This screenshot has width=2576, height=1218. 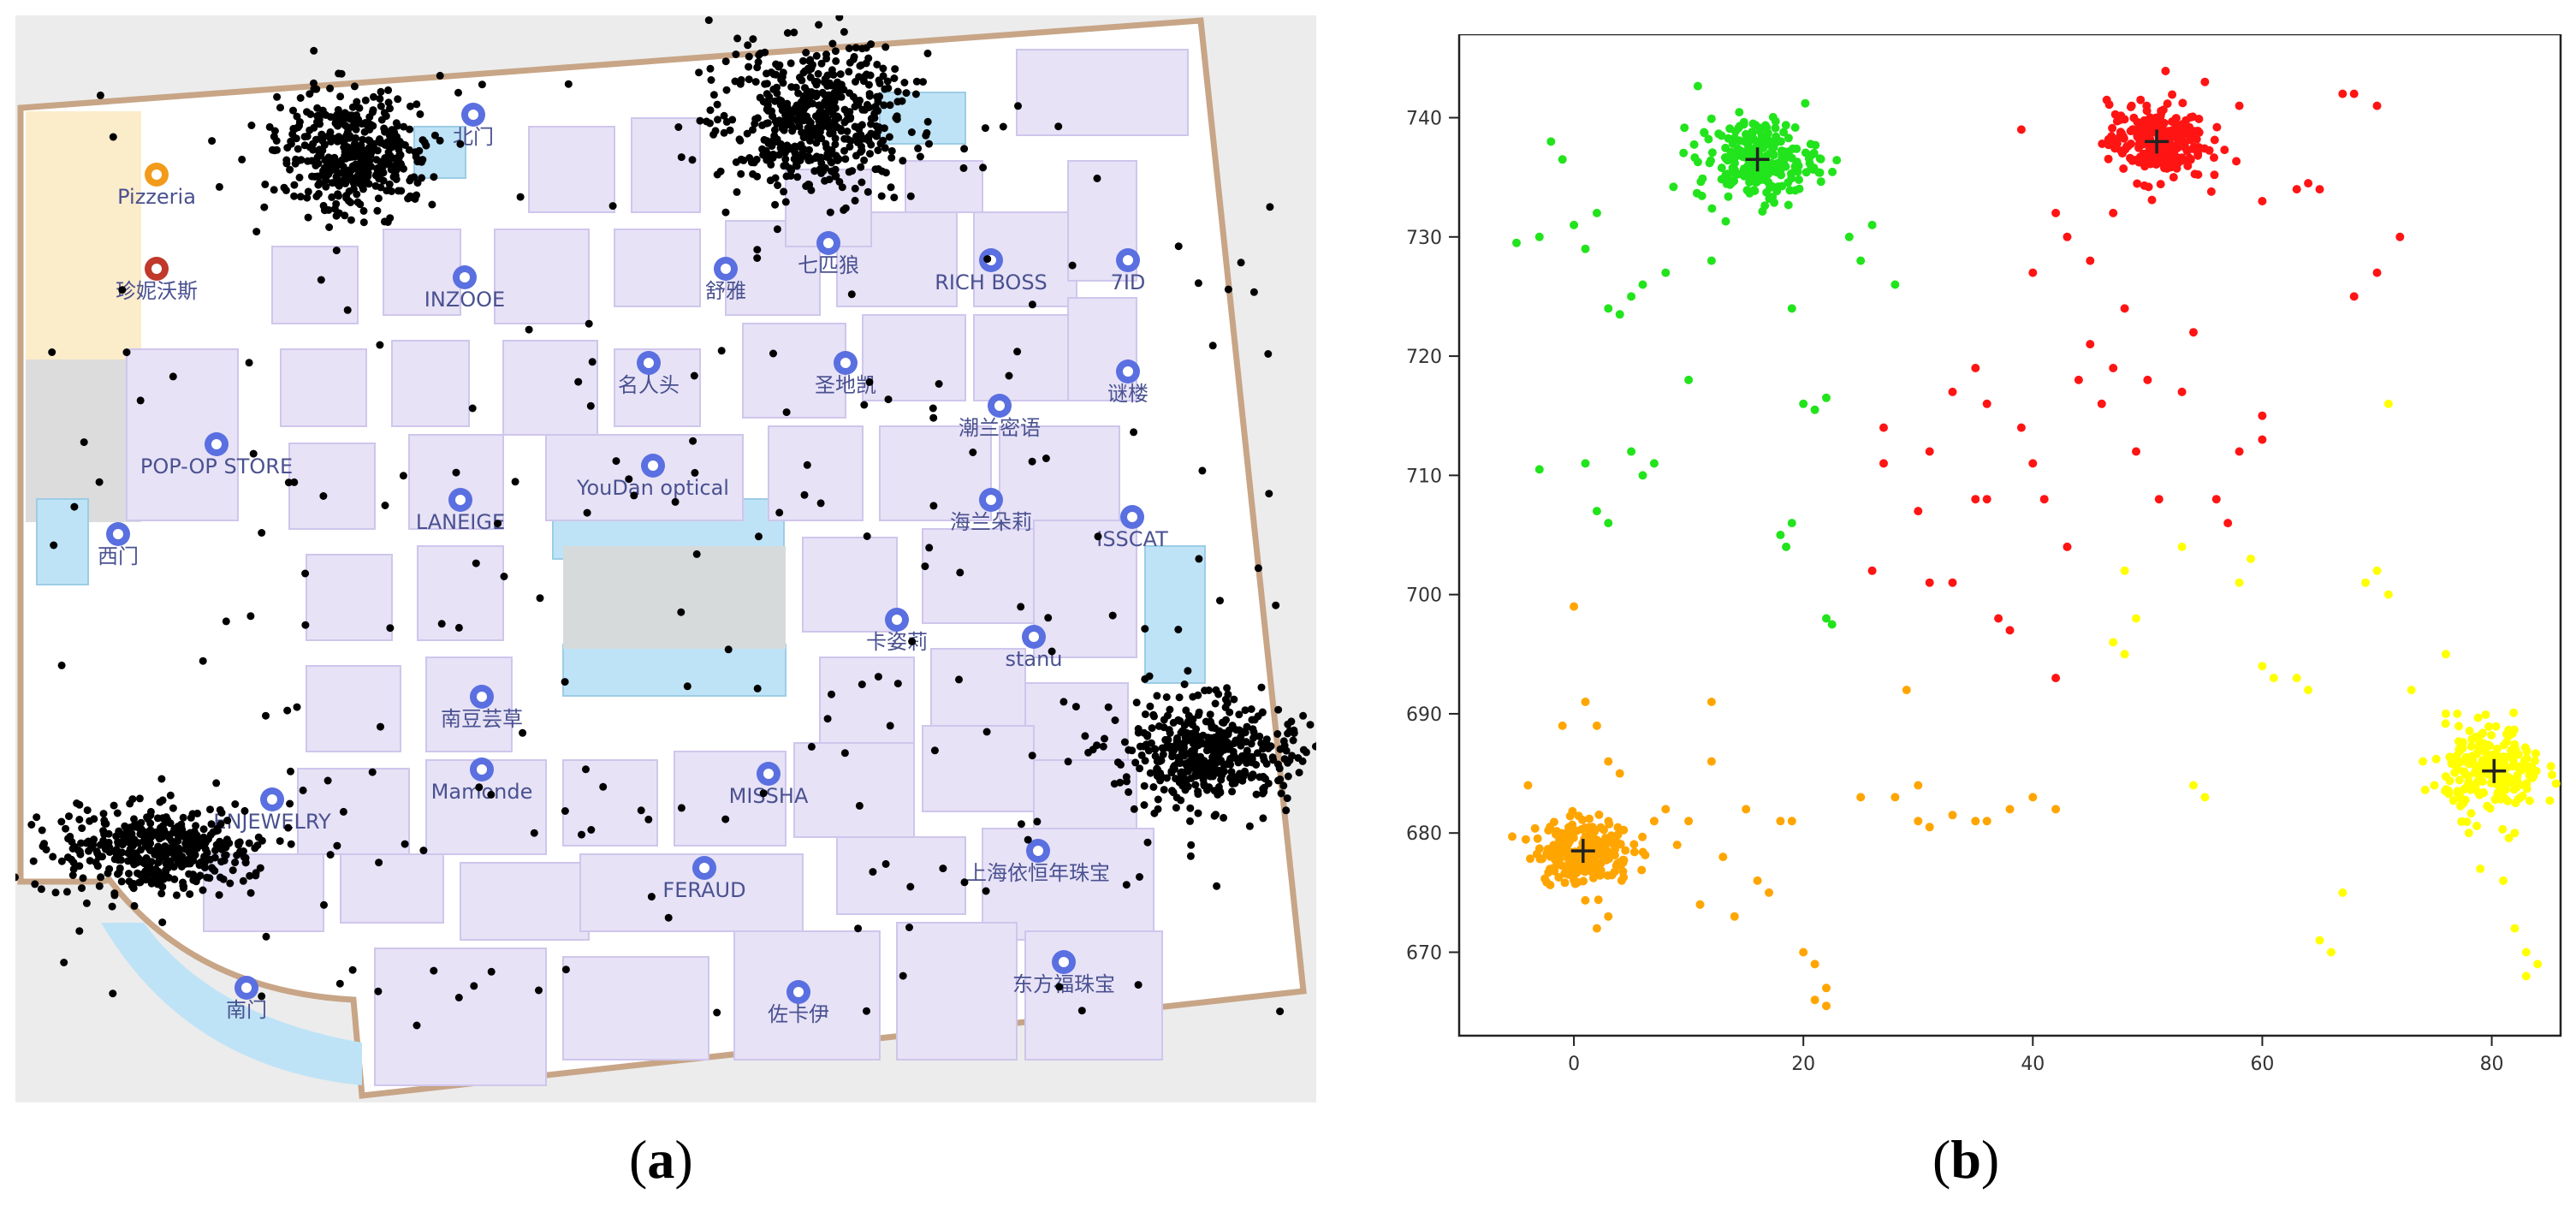 What do you see at coordinates (2494, 770) in the screenshot?
I see `centroid-marker` at bounding box center [2494, 770].